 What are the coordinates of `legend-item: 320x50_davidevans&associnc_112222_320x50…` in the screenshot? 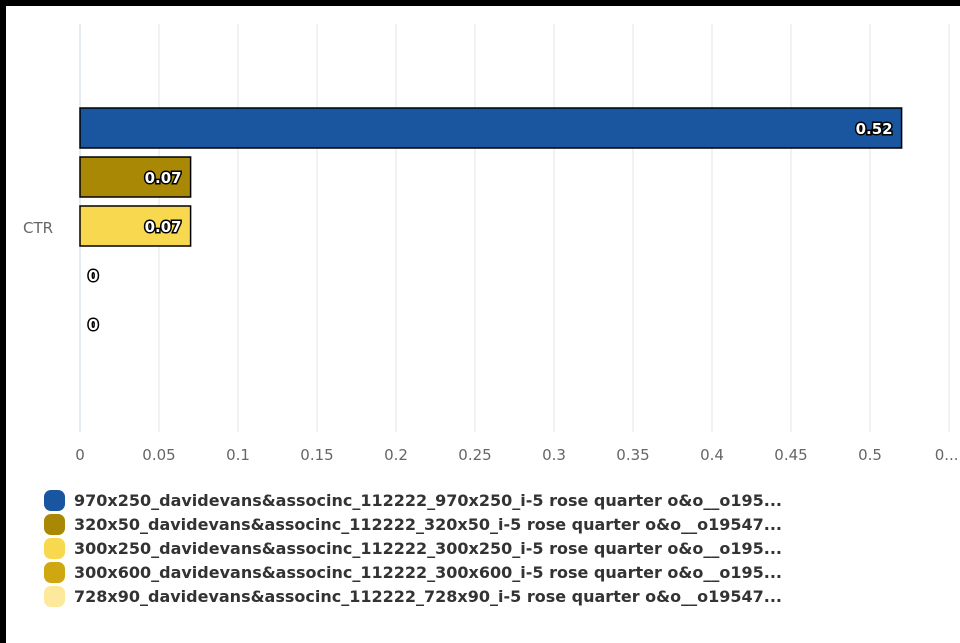 It's located at (413, 524).